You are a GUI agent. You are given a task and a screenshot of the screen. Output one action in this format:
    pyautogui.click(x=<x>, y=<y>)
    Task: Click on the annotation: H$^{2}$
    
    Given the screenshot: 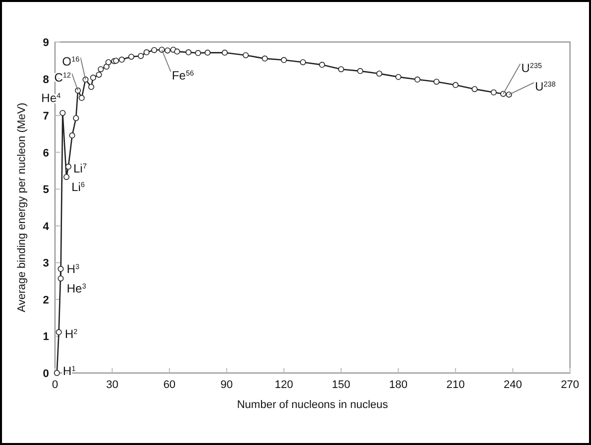 What is the action you would take?
    pyautogui.click(x=71, y=334)
    